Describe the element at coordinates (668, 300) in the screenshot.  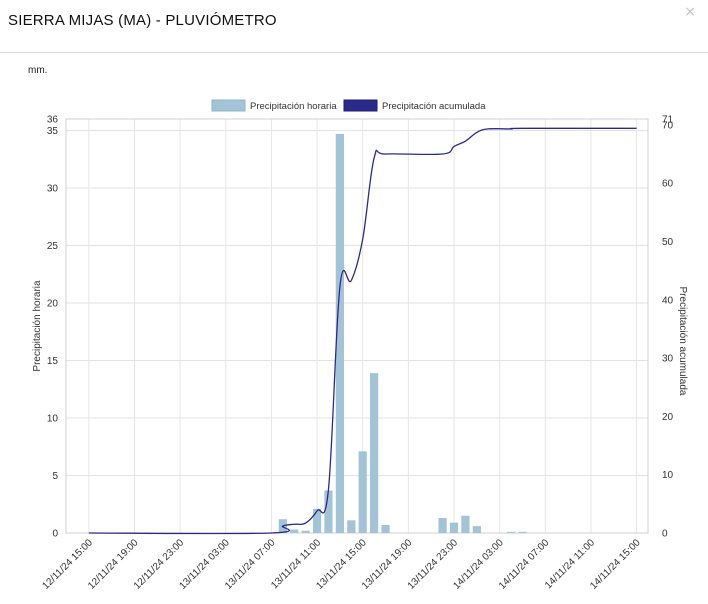
I see `y-right-tick-label: 40` at that location.